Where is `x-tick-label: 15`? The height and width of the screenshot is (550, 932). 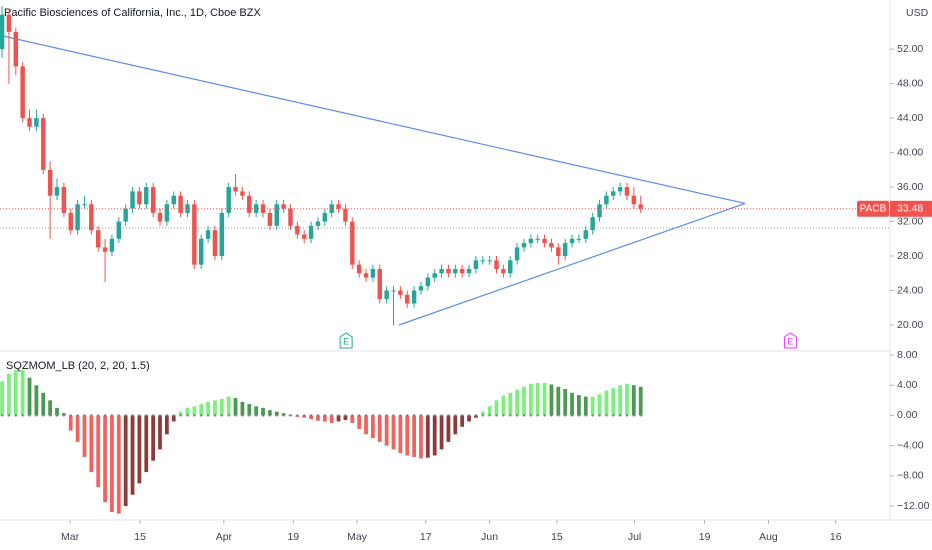
x-tick-label: 15 is located at coordinates (140, 537).